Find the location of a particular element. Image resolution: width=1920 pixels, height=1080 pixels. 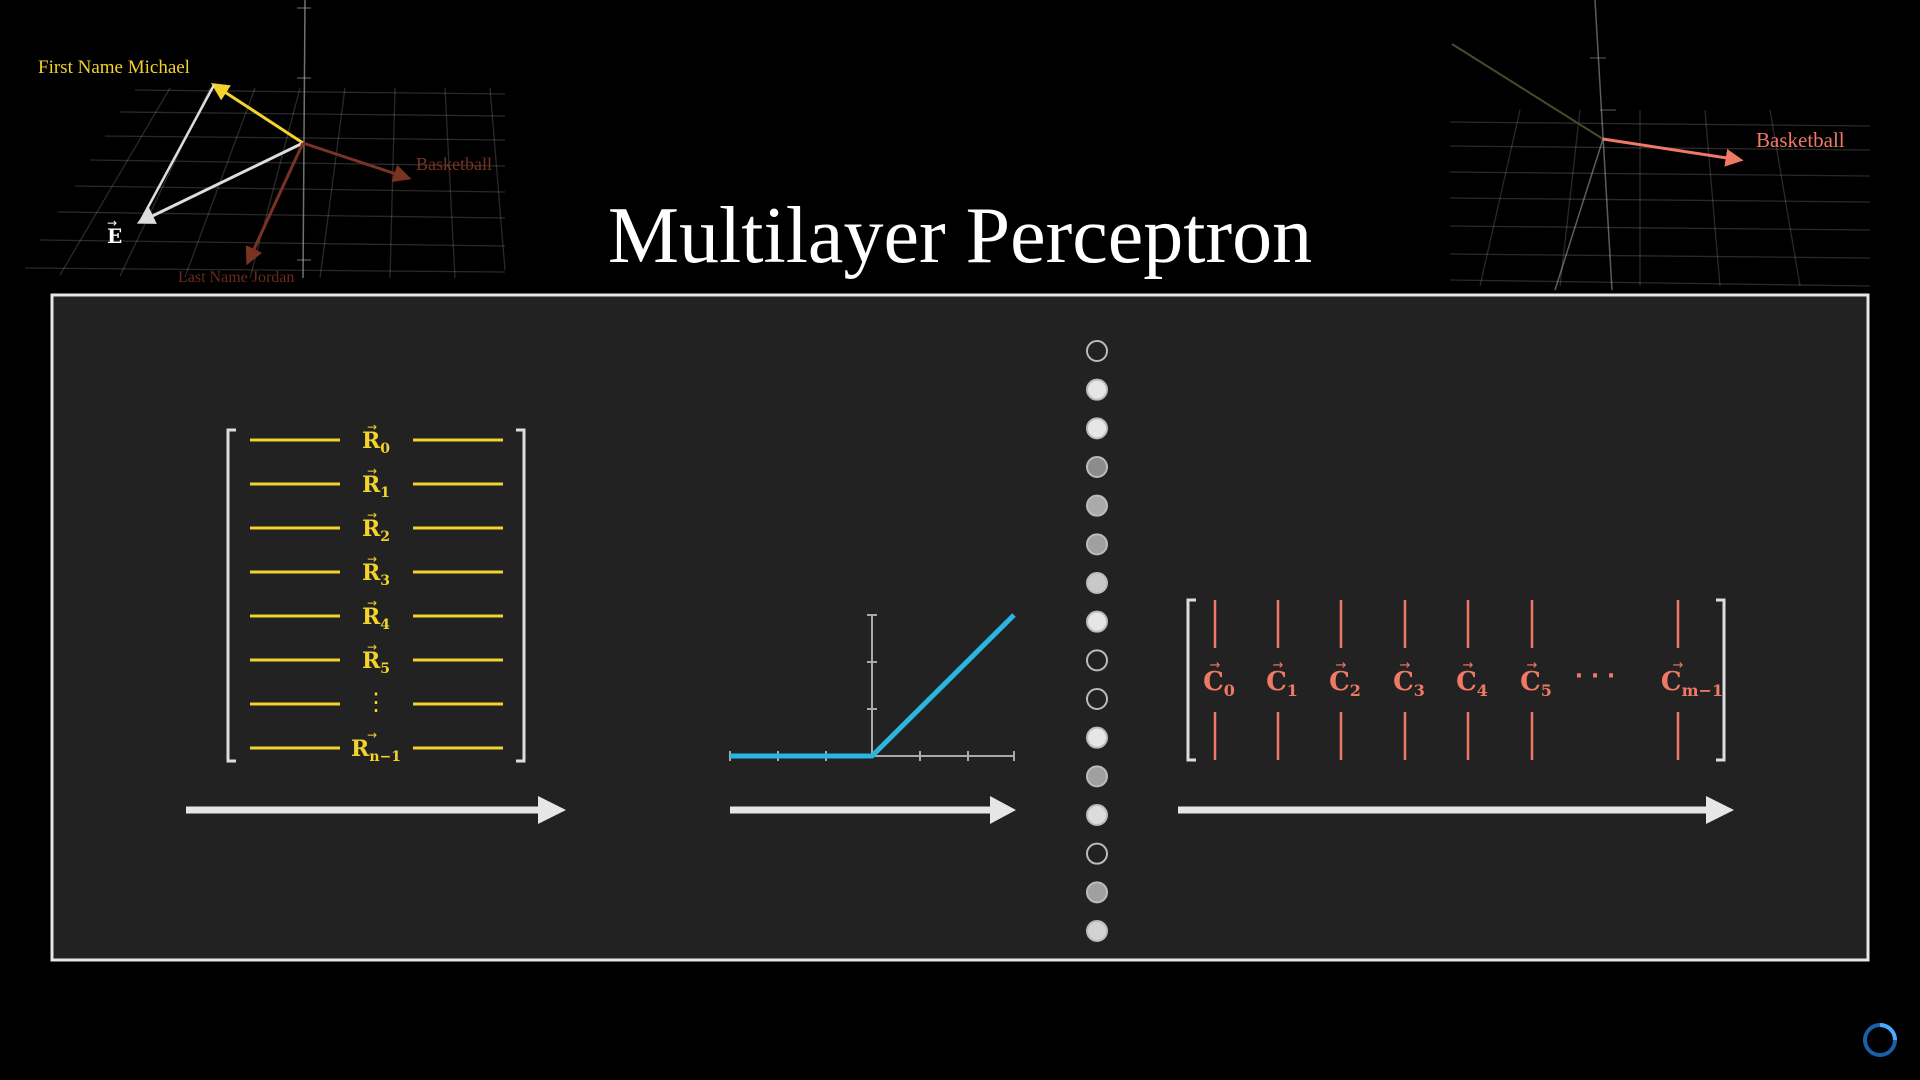

relu-y-ticks is located at coordinates (872, 662).